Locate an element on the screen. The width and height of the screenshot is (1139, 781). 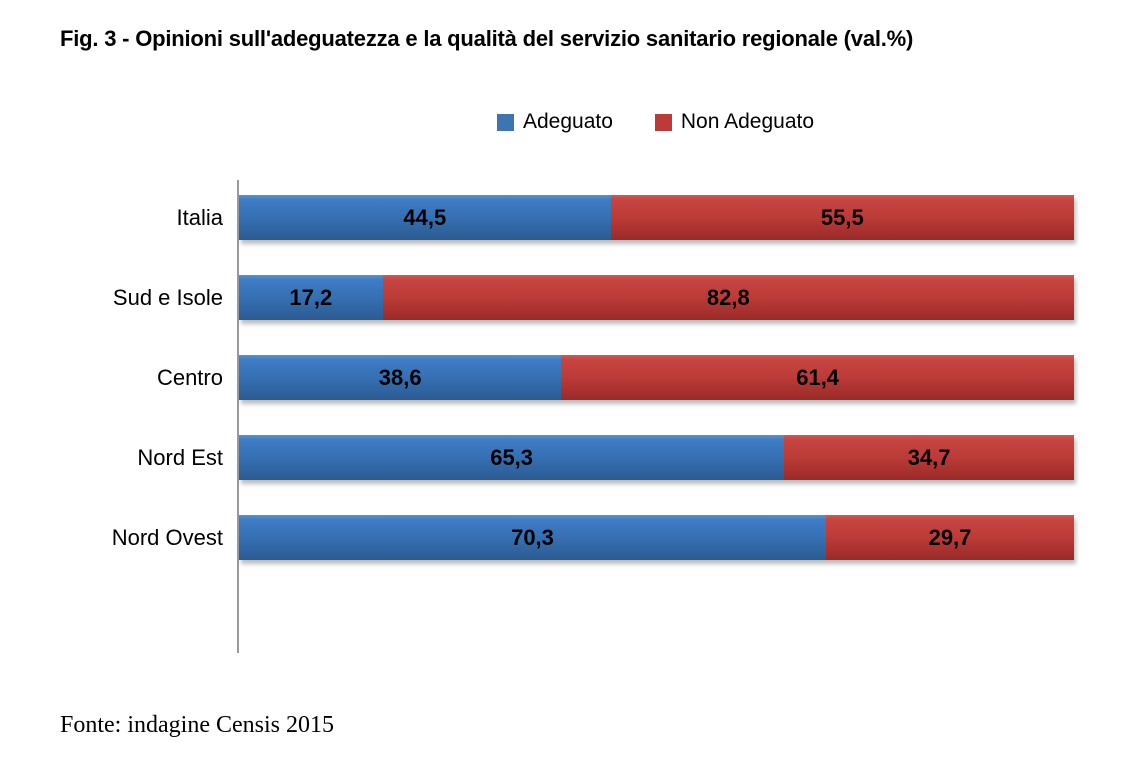
chart-row: Italia 44,5 55,5 is located at coordinates (567, 217).